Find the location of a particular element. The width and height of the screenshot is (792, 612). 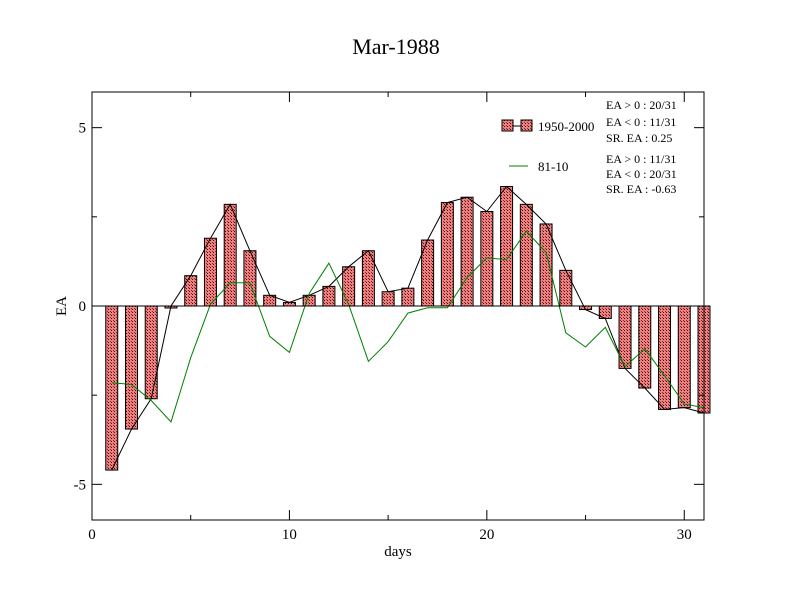

legend-label-1950-2000: 1950-2000 is located at coordinates (566, 126).